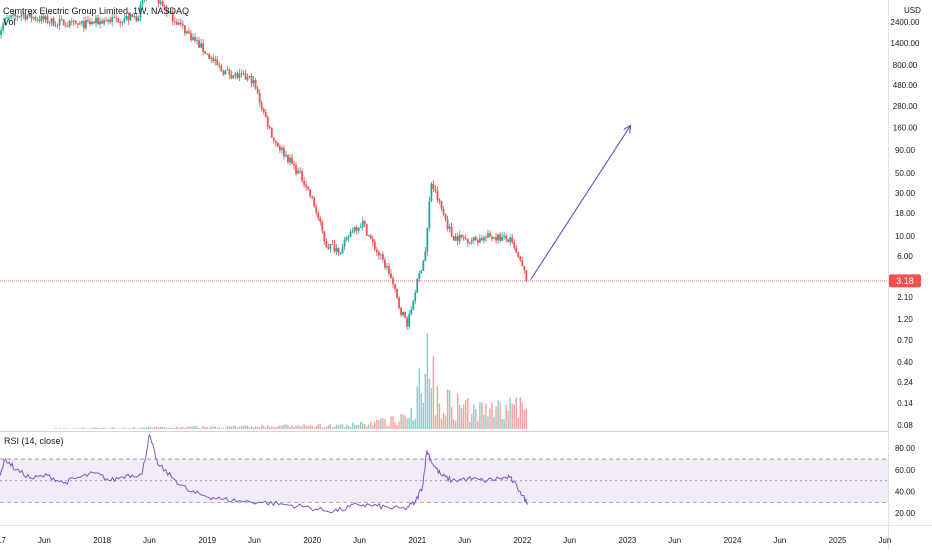 The image size is (932, 555). What do you see at coordinates (905, 173) in the screenshot?
I see `price-tick-label: 50.00` at bounding box center [905, 173].